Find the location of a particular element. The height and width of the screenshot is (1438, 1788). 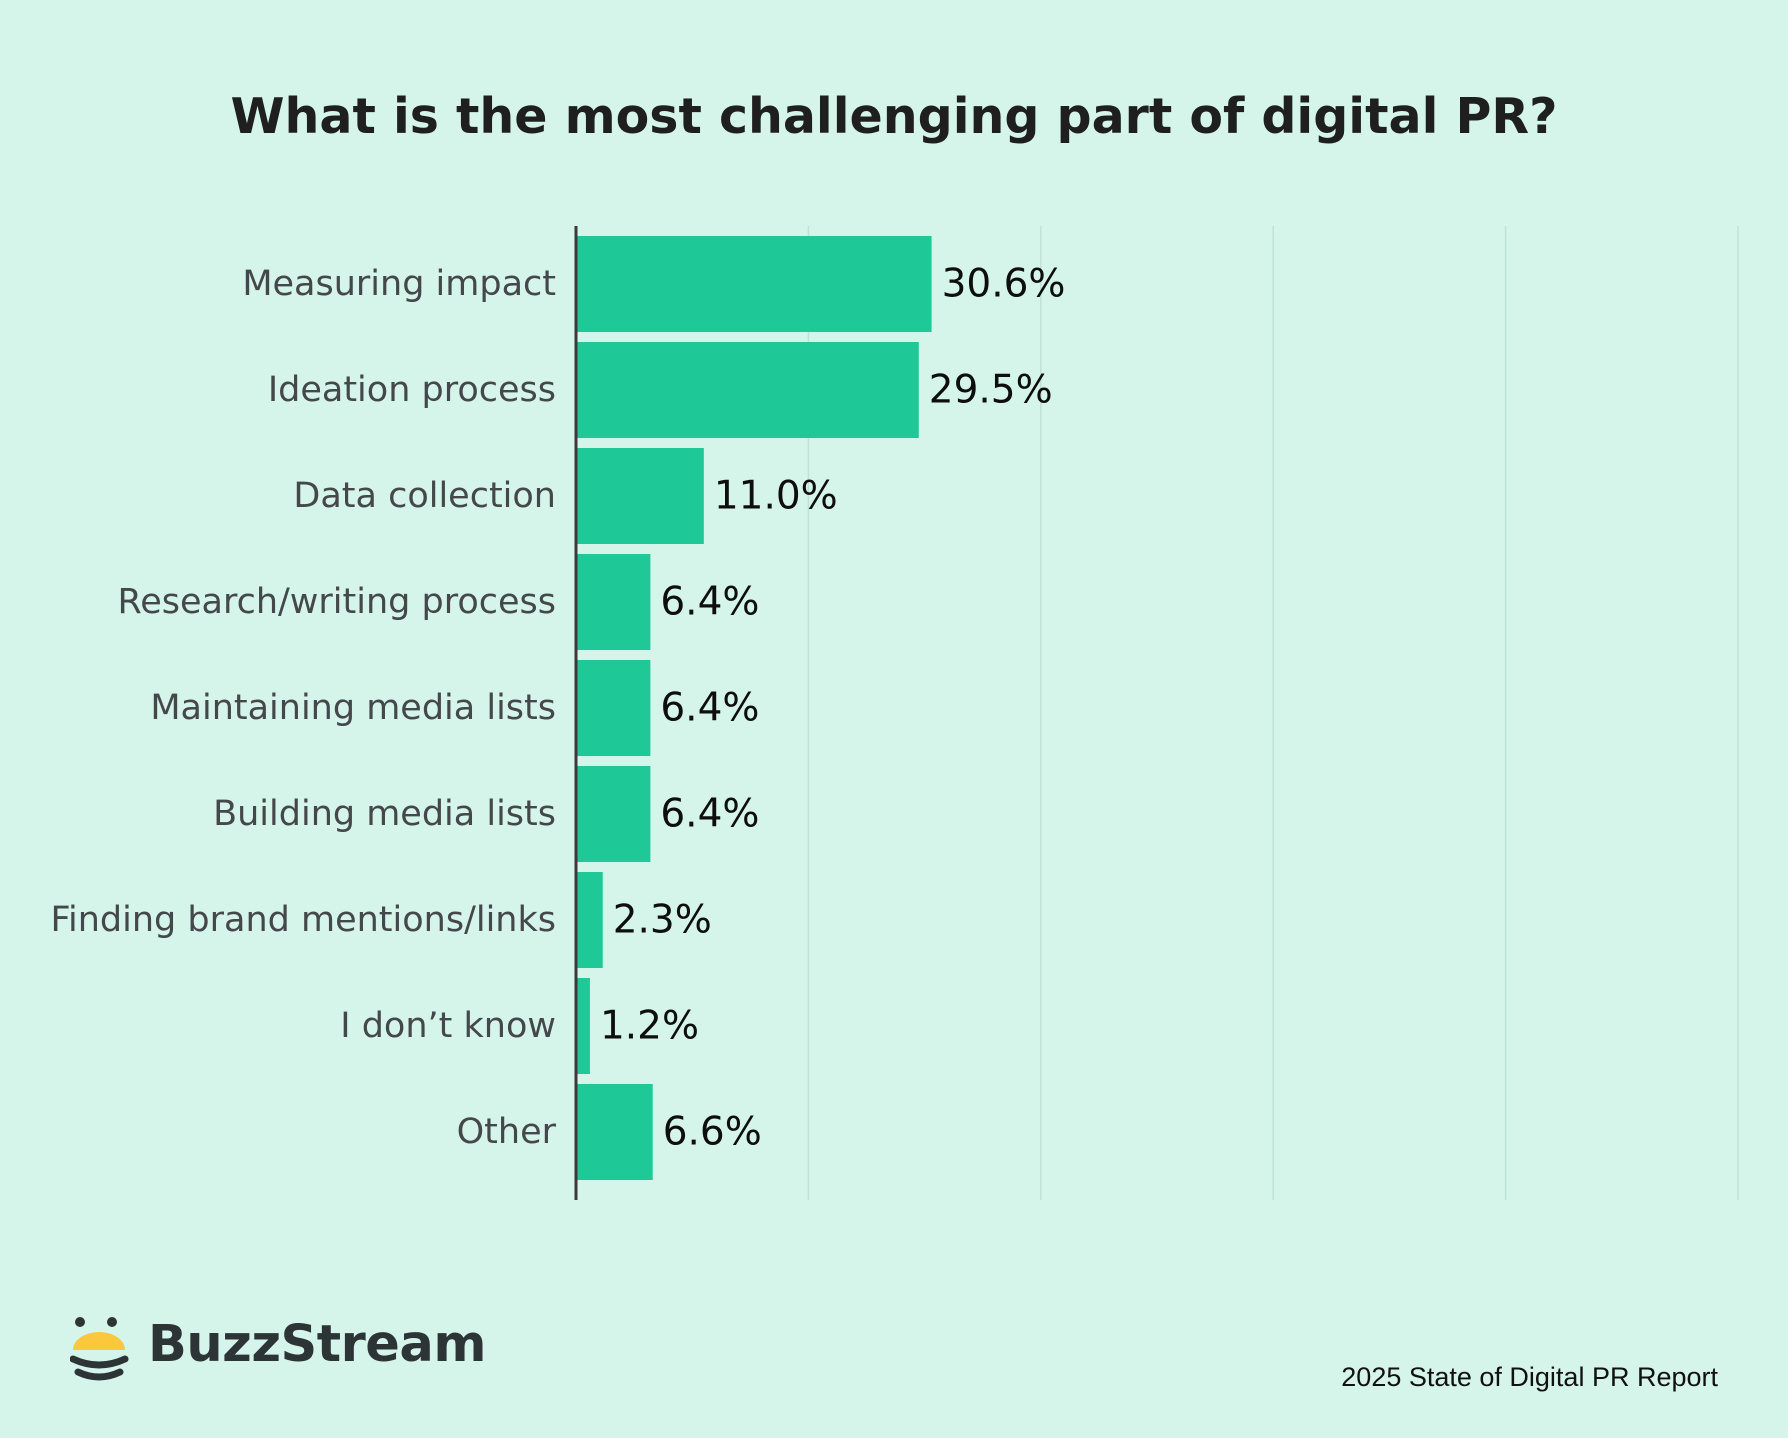

category-label: I don’t know is located at coordinates (448, 1026).